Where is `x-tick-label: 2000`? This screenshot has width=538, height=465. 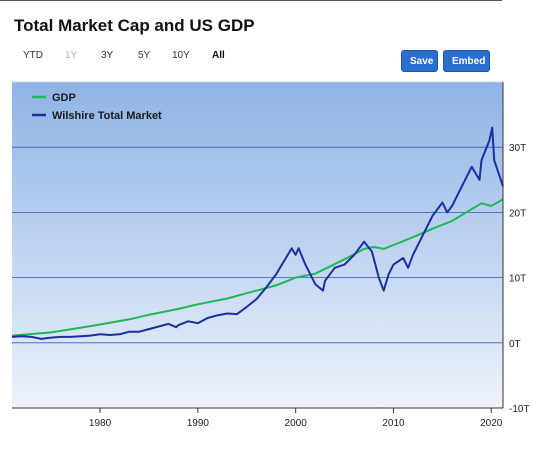 x-tick-label: 2000 is located at coordinates (296, 423).